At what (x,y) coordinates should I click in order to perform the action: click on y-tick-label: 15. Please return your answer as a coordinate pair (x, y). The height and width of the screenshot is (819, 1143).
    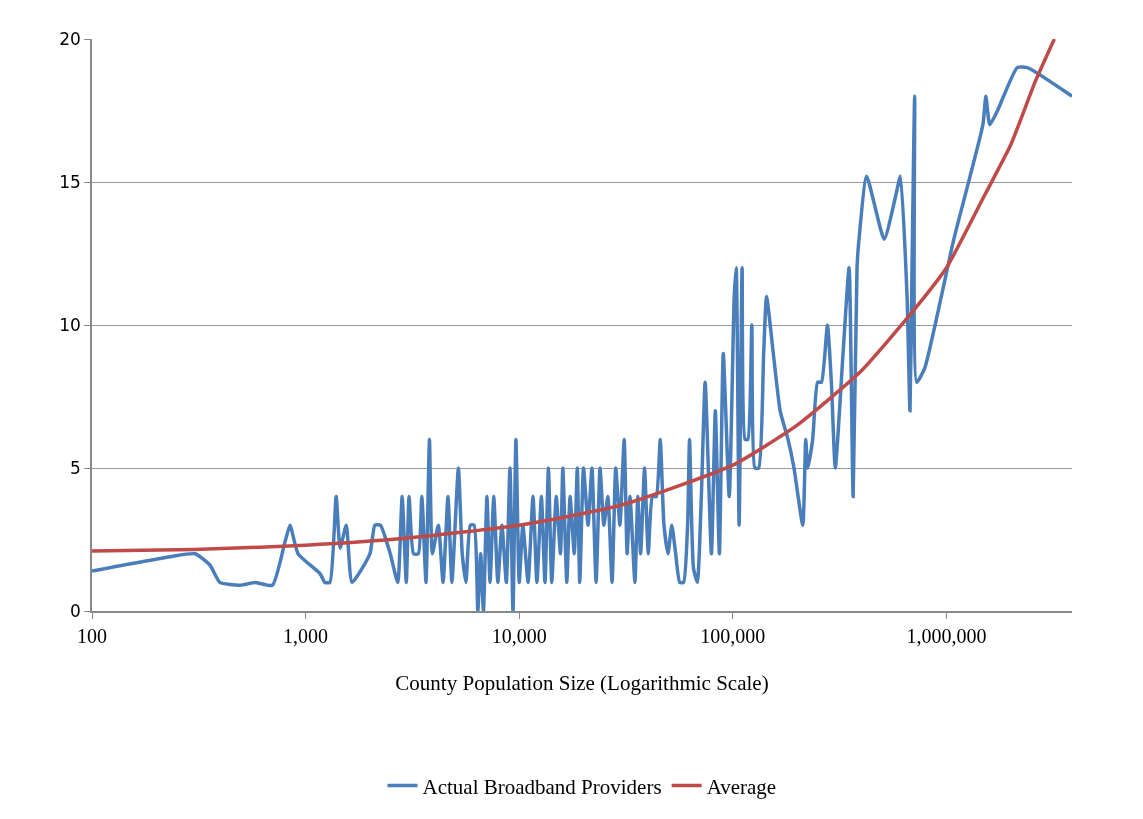
    Looking at the image, I should click on (70, 181).